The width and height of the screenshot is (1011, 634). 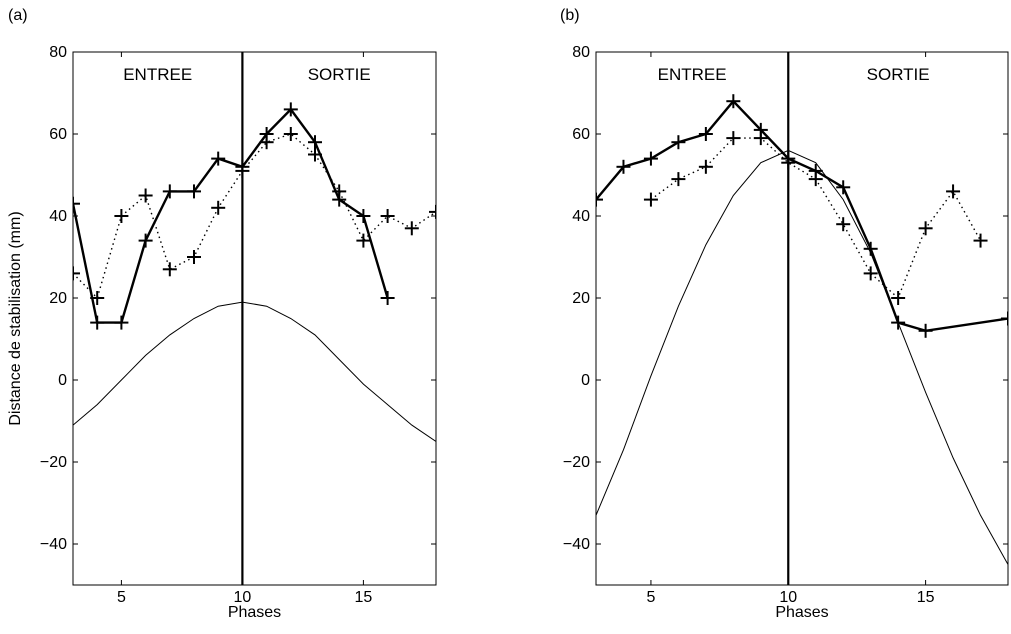 I want to click on panel-label: (a), so click(x=18, y=15).